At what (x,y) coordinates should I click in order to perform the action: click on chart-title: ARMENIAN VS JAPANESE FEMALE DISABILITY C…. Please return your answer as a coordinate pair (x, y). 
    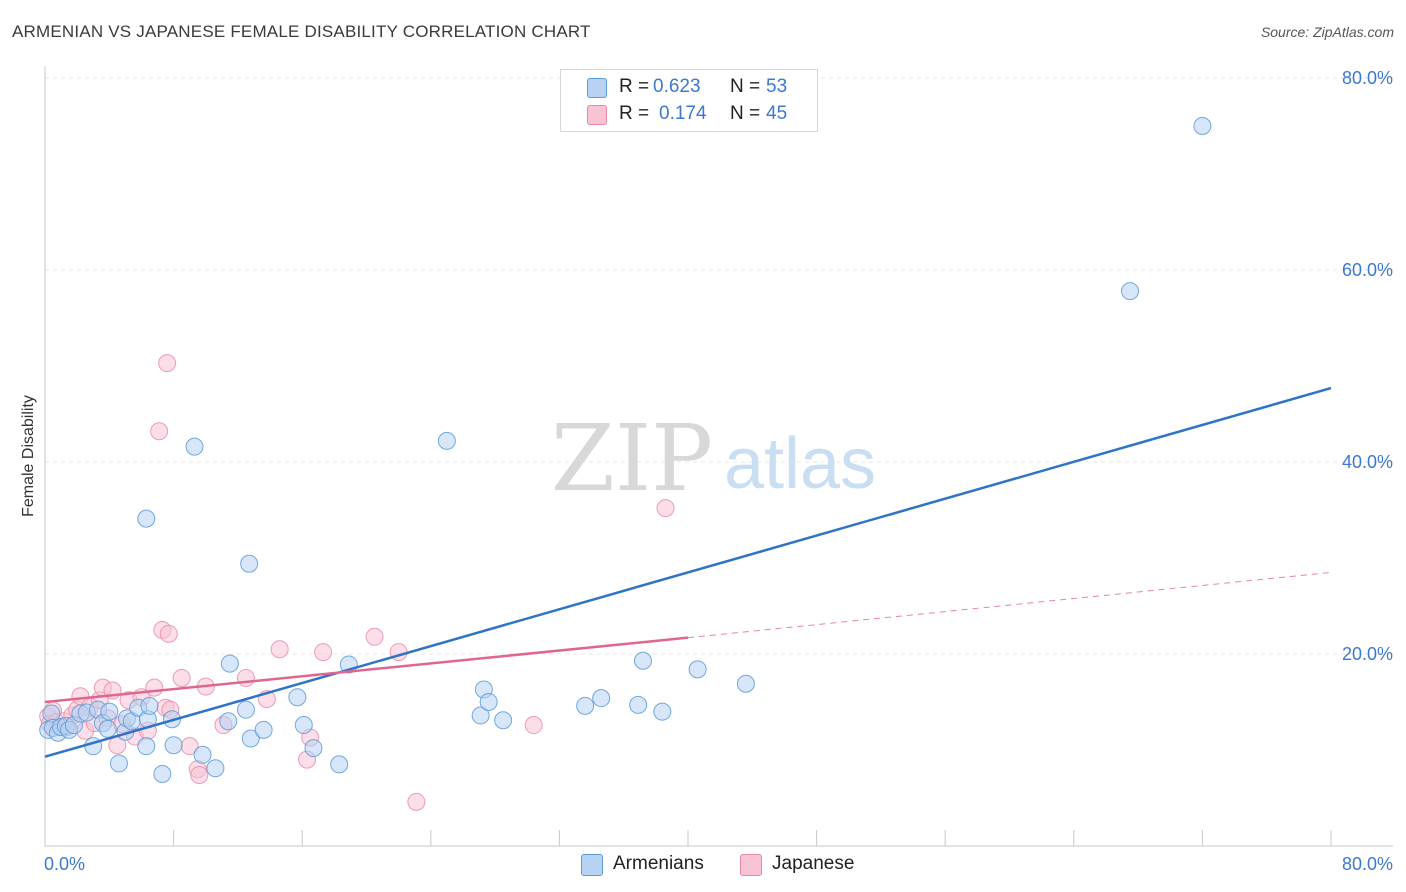
    Looking at the image, I should click on (301, 31).